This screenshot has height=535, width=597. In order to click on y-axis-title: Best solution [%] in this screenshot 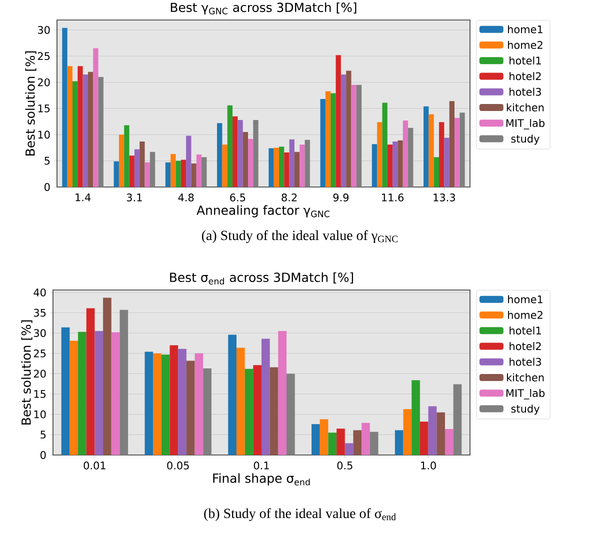, I will do `click(30, 103)`.